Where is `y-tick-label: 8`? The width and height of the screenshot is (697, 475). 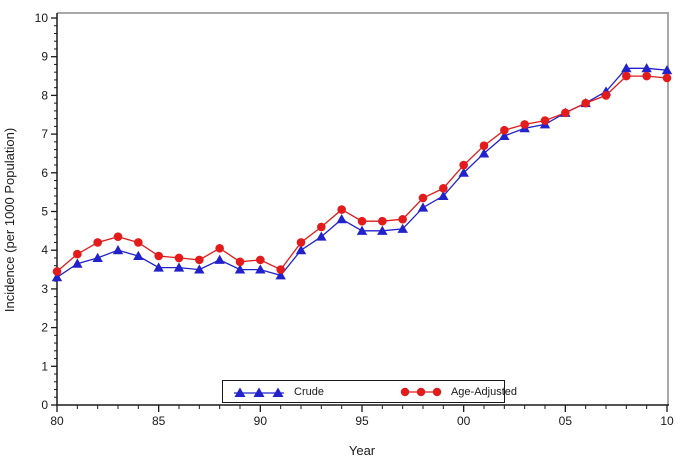 y-tick-label: 8 is located at coordinates (44, 95).